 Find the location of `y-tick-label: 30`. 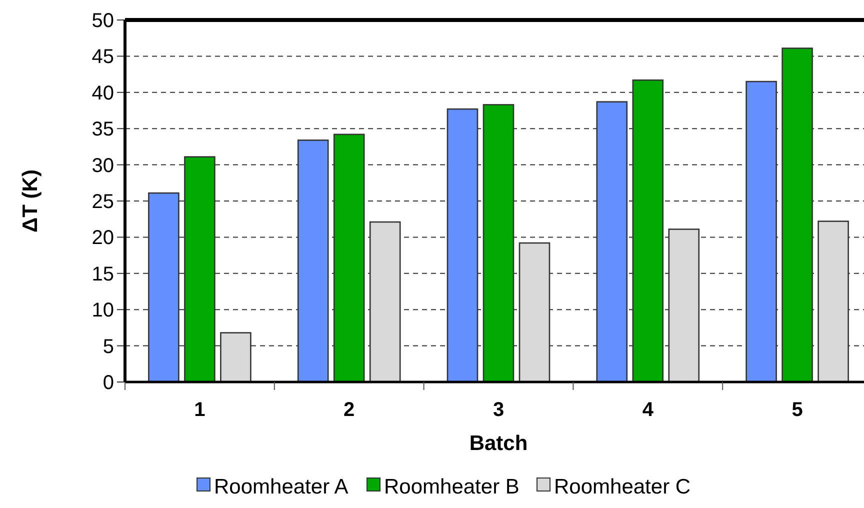

y-tick-label: 30 is located at coordinates (103, 165).